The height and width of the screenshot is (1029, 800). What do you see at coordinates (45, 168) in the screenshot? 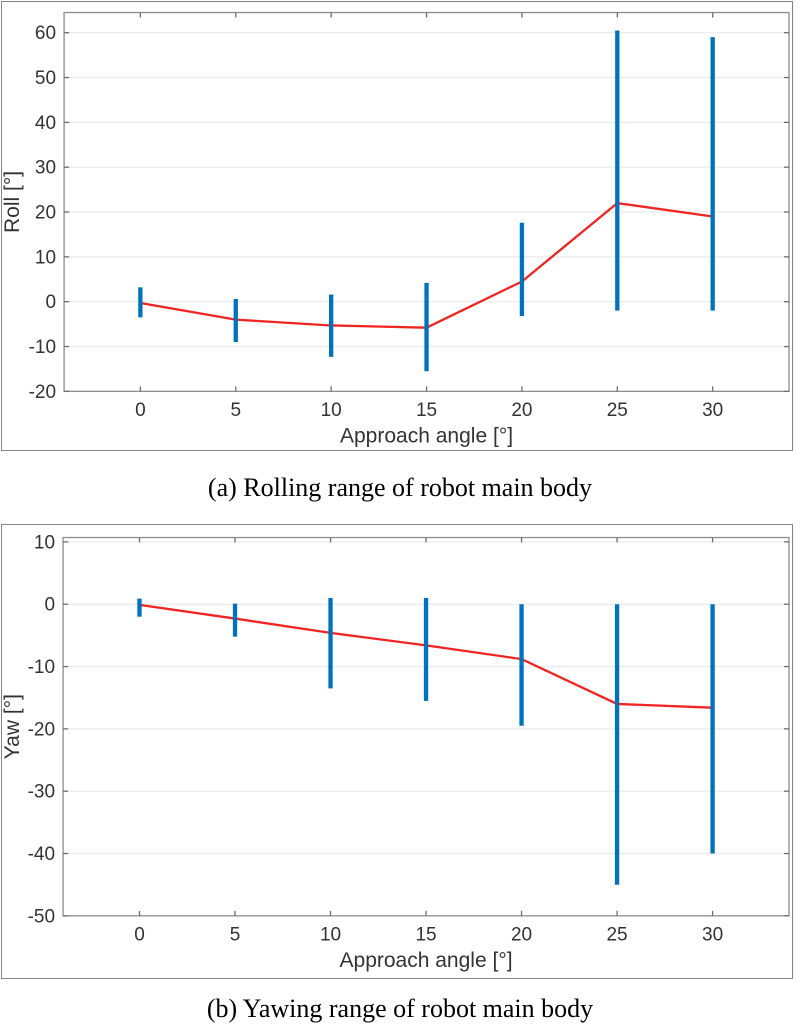
I see `y-tick-label: 30` at bounding box center [45, 168].